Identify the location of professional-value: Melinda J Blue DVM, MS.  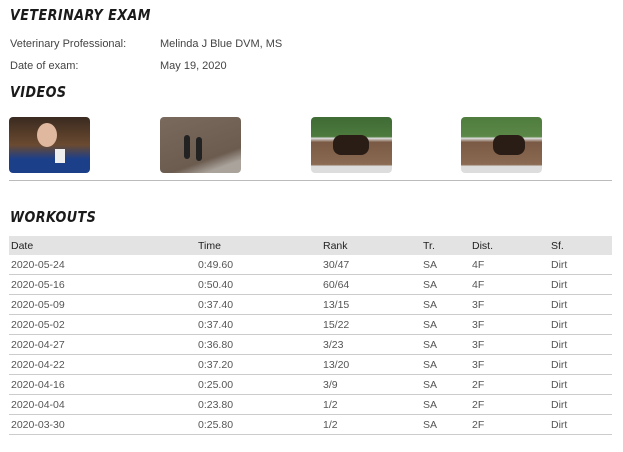
(221, 44).